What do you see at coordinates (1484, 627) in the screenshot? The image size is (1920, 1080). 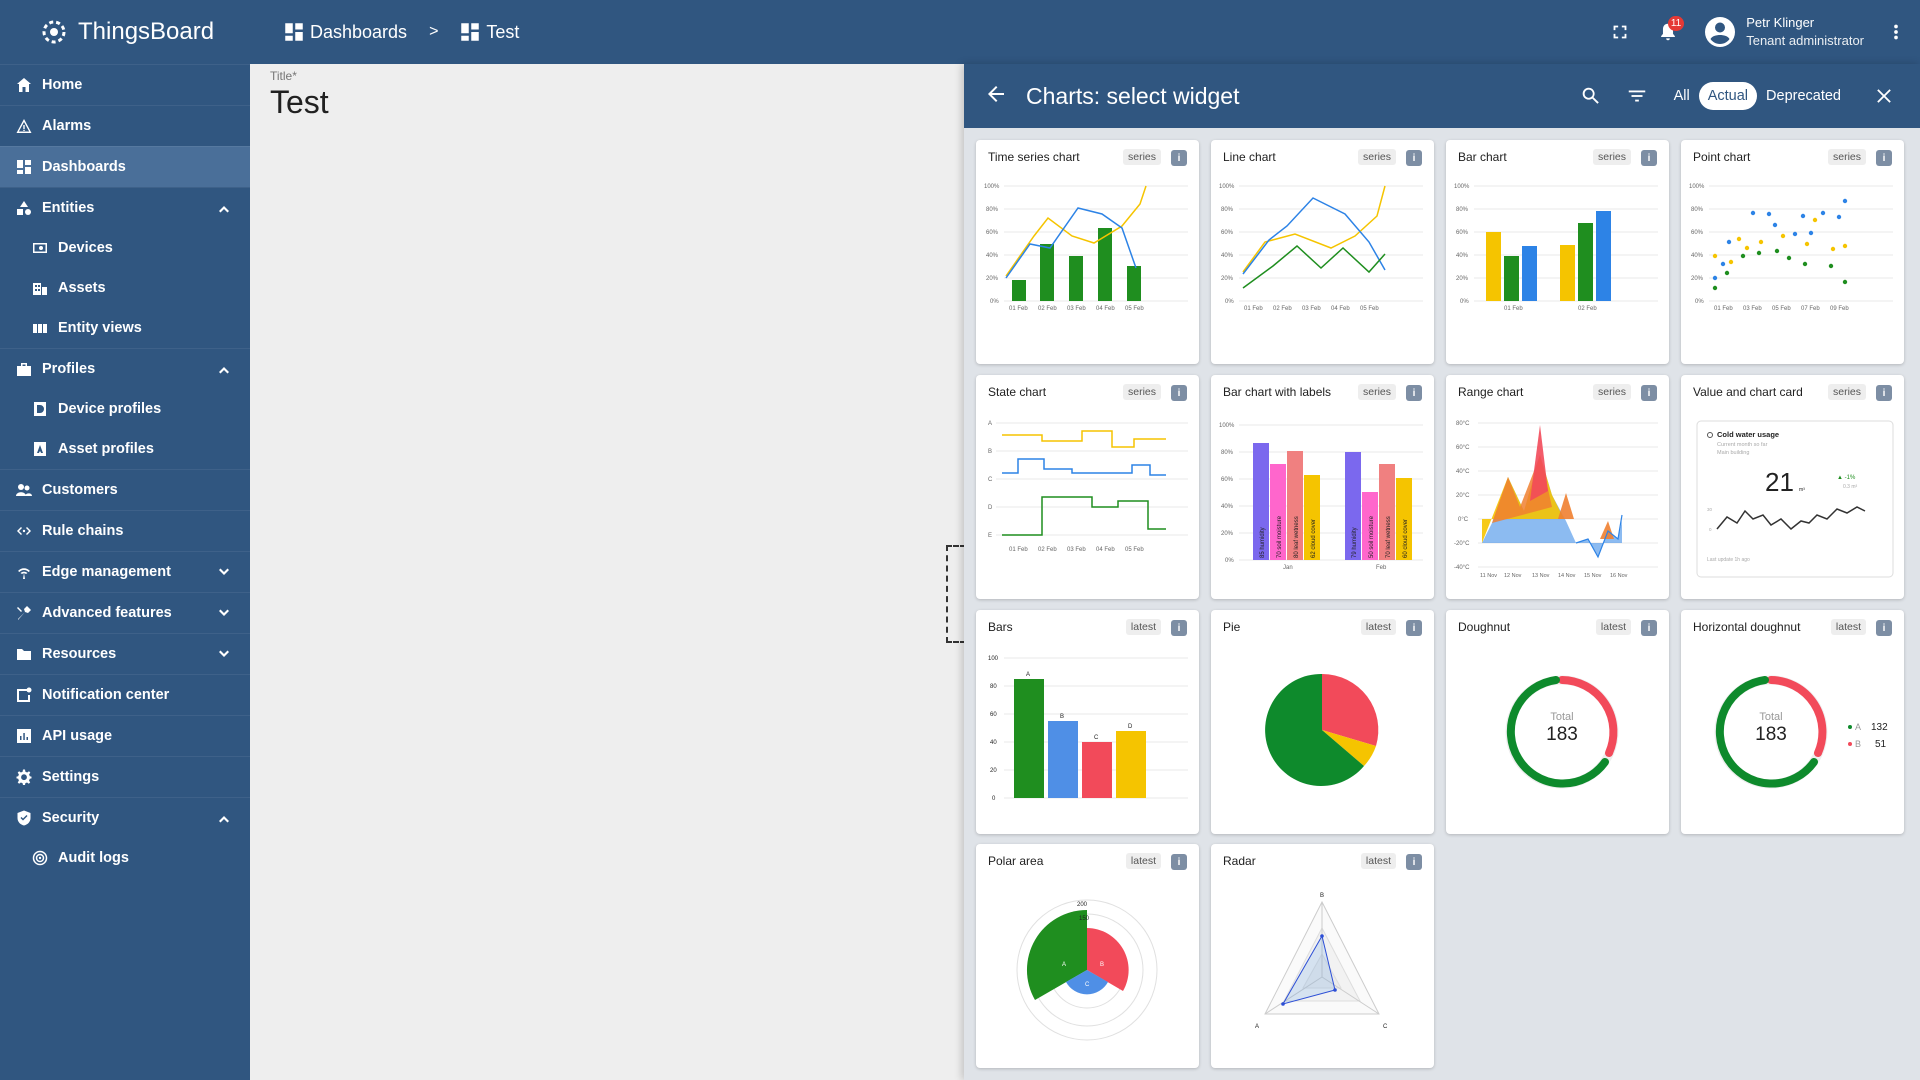 I see `widget-card-title: Doughnut` at bounding box center [1484, 627].